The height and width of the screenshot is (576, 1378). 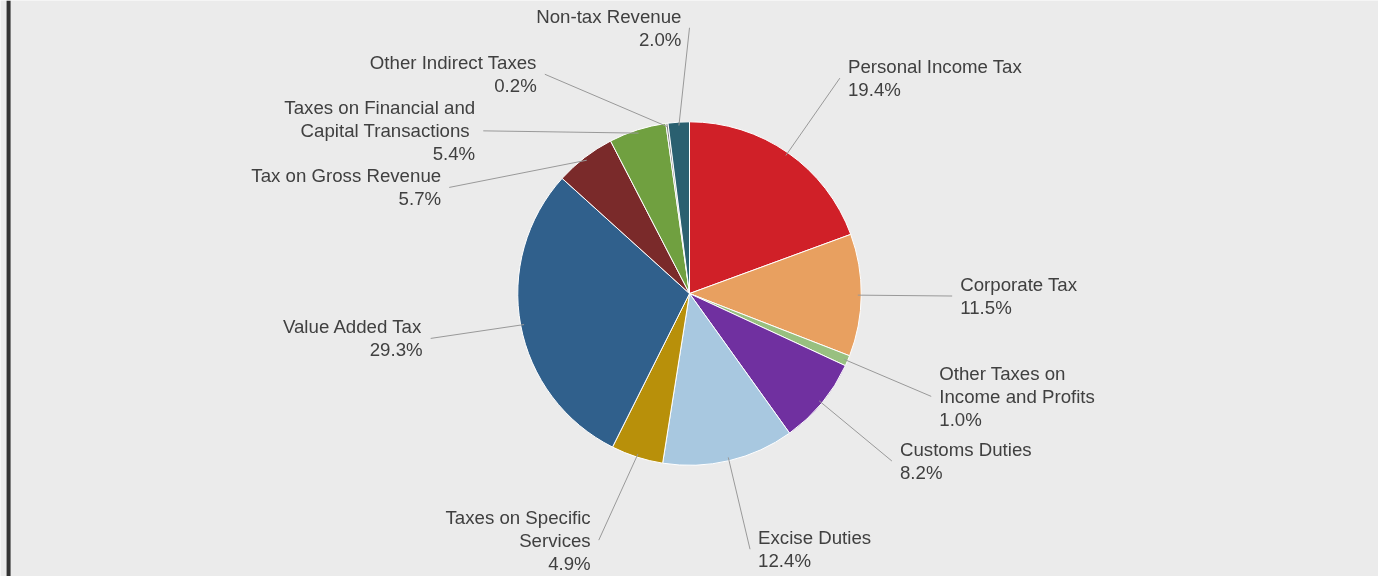 What do you see at coordinates (453, 63) in the screenshot?
I see `slice-label: Other Indirect Taxes` at bounding box center [453, 63].